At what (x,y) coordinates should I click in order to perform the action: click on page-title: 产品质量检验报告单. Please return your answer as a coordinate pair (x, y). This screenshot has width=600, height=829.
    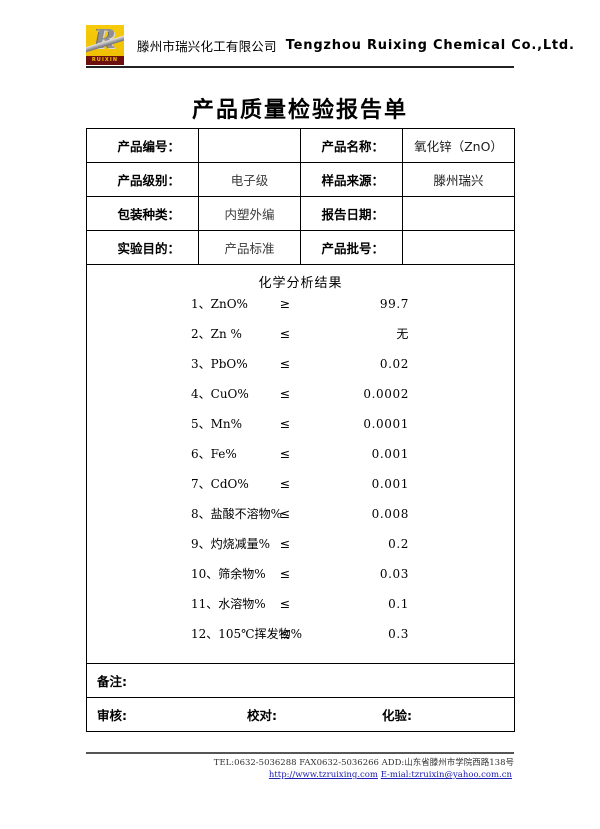
    Looking at the image, I should click on (299, 110).